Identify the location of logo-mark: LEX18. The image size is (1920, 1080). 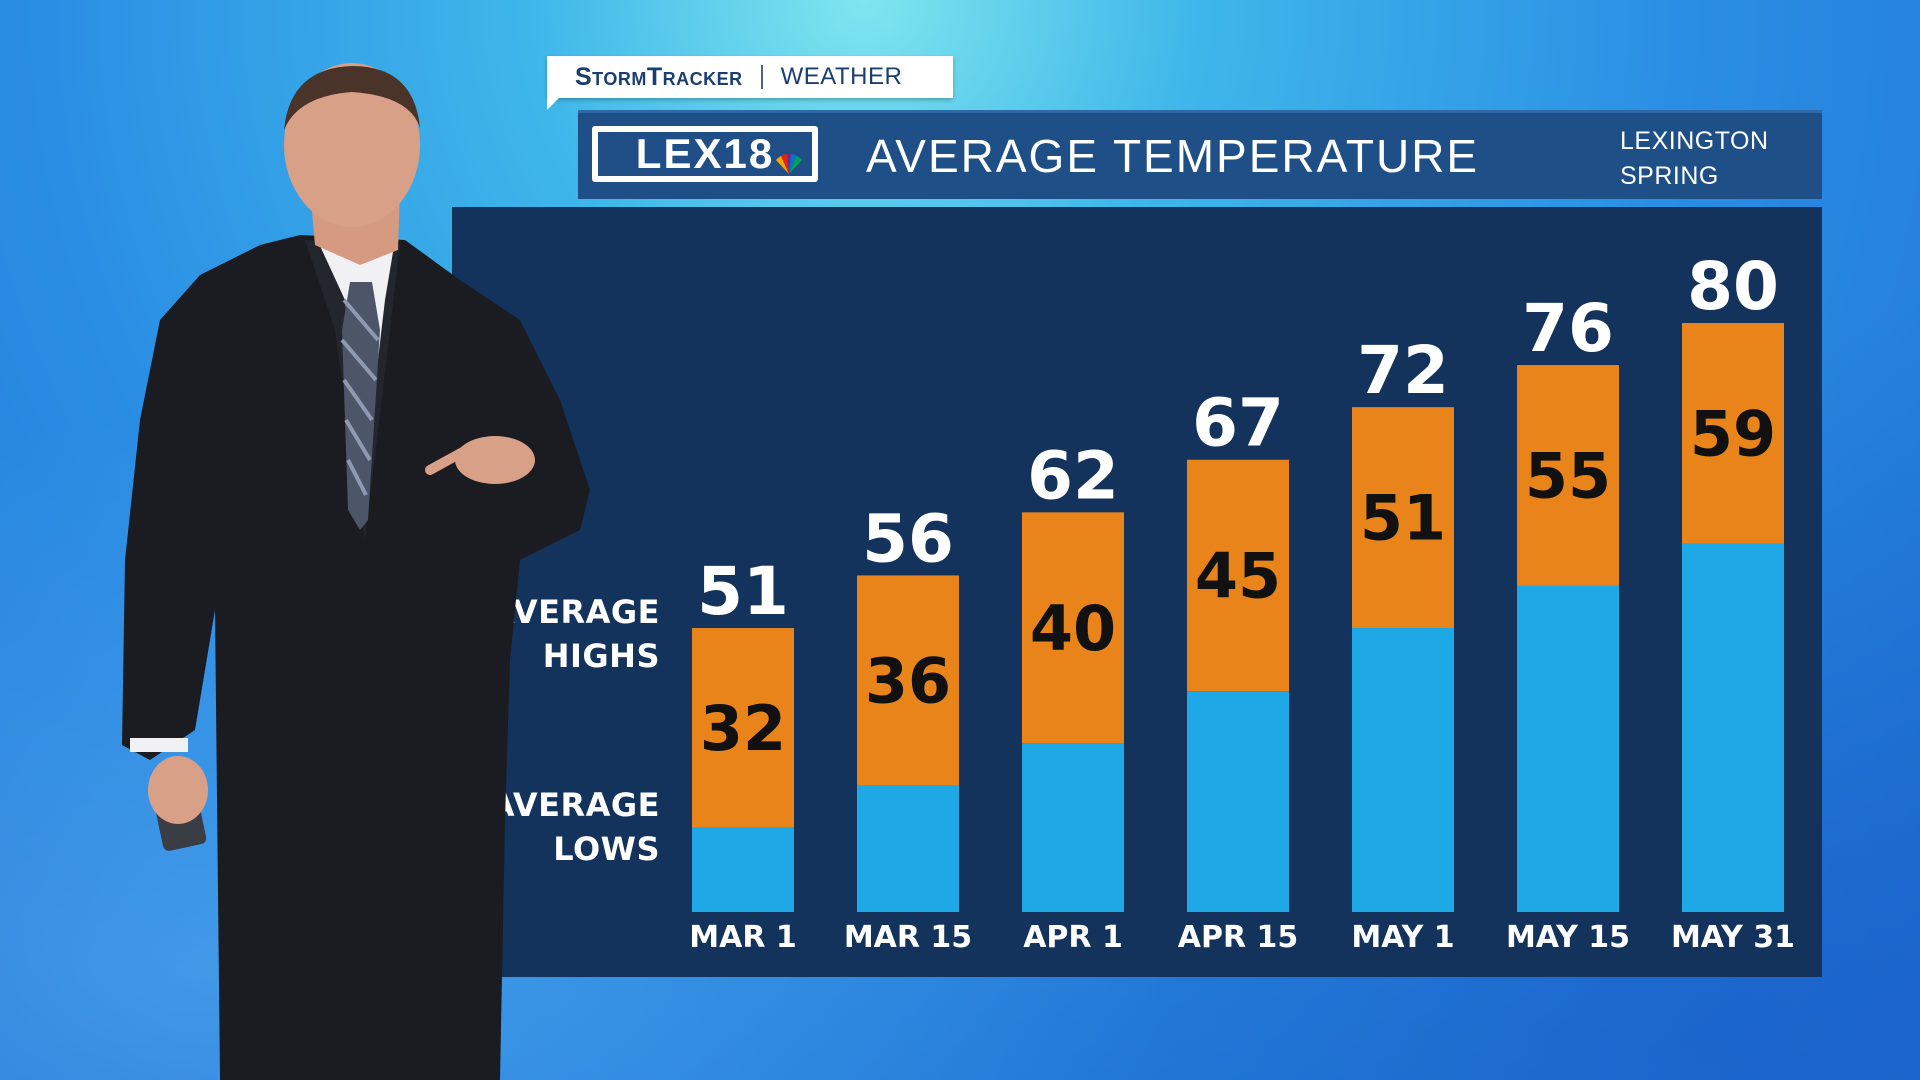
(705, 153).